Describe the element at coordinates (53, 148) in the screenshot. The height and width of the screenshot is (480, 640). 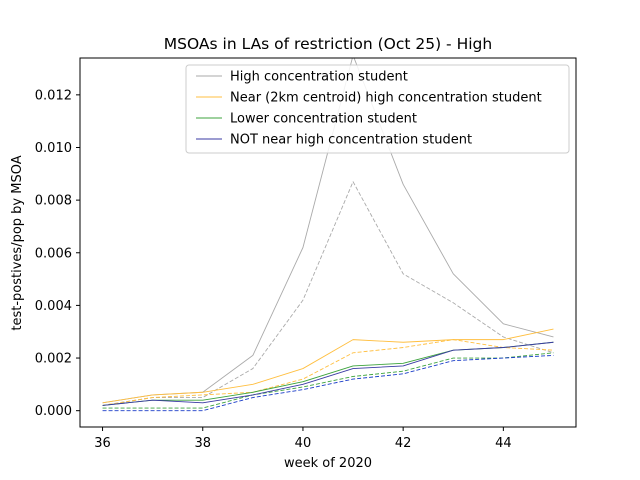
I see `y-tick-label: 0.010` at that location.